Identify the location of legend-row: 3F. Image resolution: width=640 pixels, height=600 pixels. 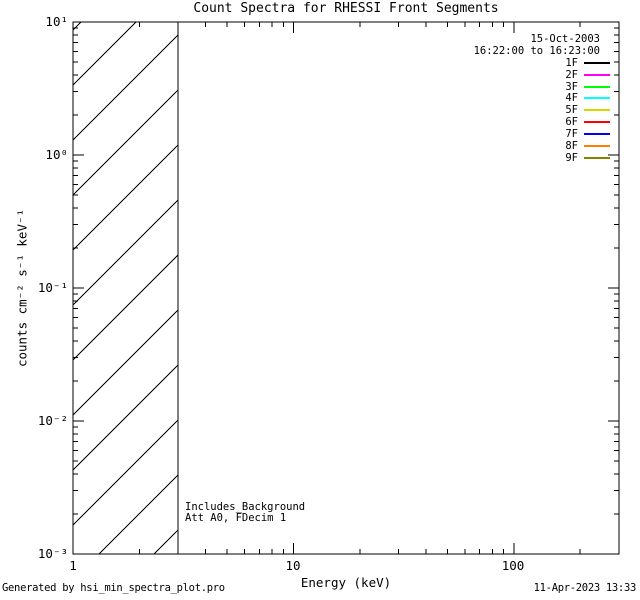
(587, 87).